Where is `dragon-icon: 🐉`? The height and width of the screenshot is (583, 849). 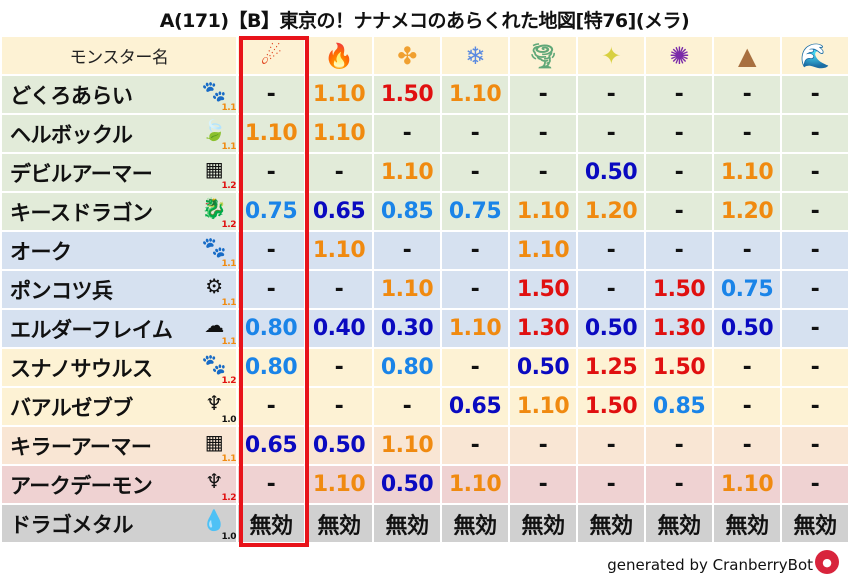
dragon-icon: 🐉 is located at coordinates (214, 208).